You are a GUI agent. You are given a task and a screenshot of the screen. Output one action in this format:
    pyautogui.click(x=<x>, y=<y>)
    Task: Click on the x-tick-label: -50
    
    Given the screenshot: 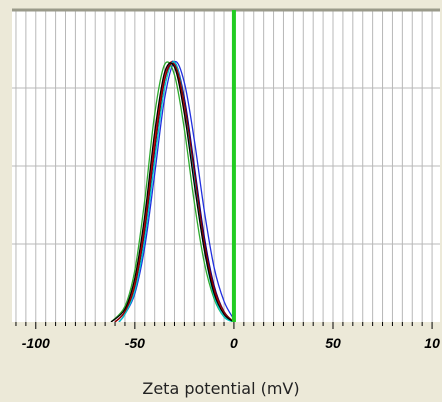 What is the action you would take?
    pyautogui.click(x=135, y=343)
    